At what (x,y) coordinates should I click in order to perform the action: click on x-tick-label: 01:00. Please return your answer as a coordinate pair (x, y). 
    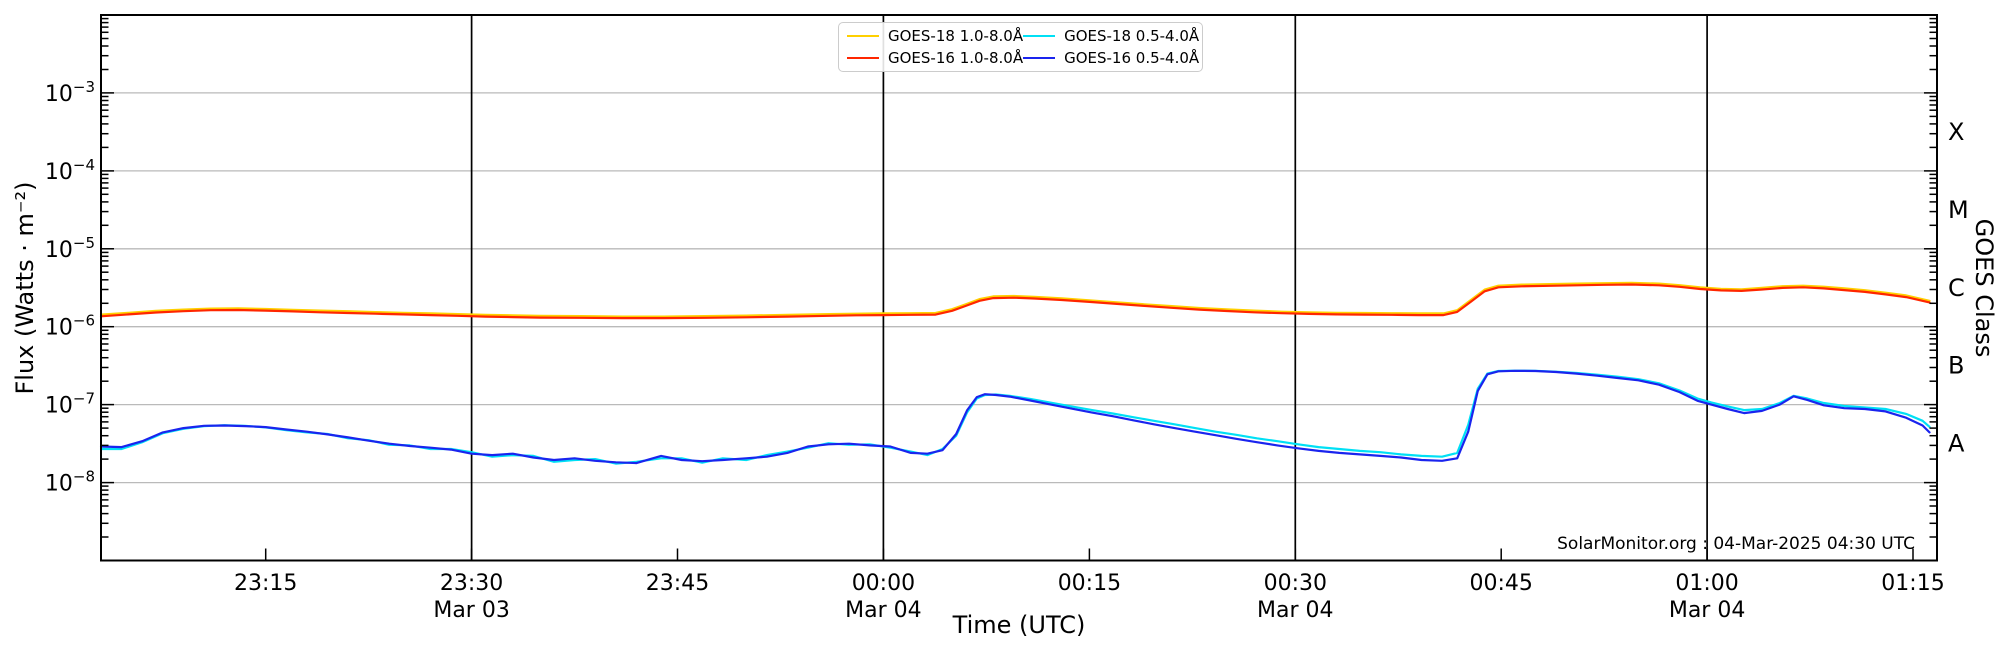
    Looking at the image, I should click on (1706, 583).